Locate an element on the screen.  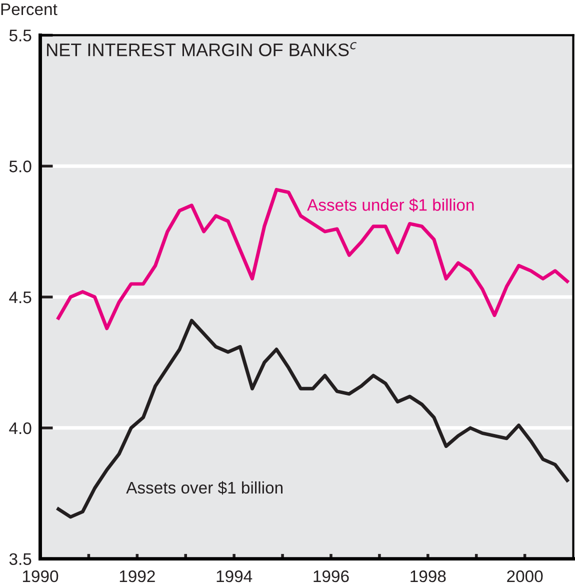
x-tick-label: 1996 is located at coordinates (331, 576).